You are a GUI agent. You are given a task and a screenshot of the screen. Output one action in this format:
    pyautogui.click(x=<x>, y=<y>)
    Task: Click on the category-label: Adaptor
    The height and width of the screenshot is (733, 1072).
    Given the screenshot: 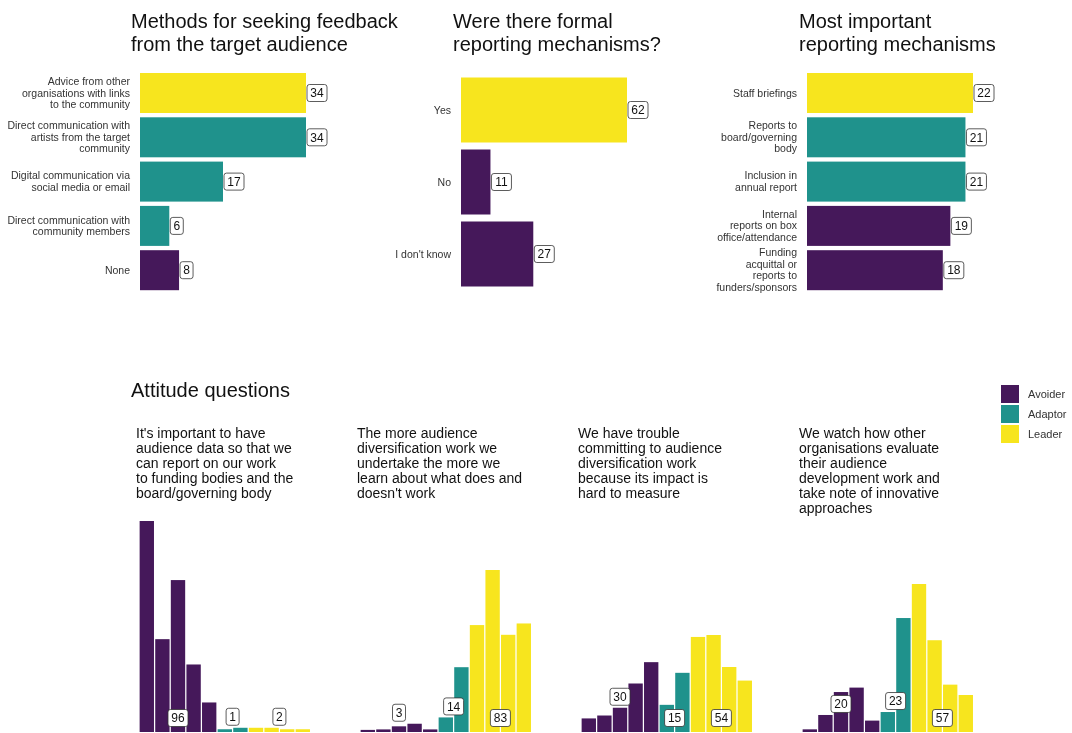 What is the action you would take?
    pyautogui.click(x=1047, y=414)
    